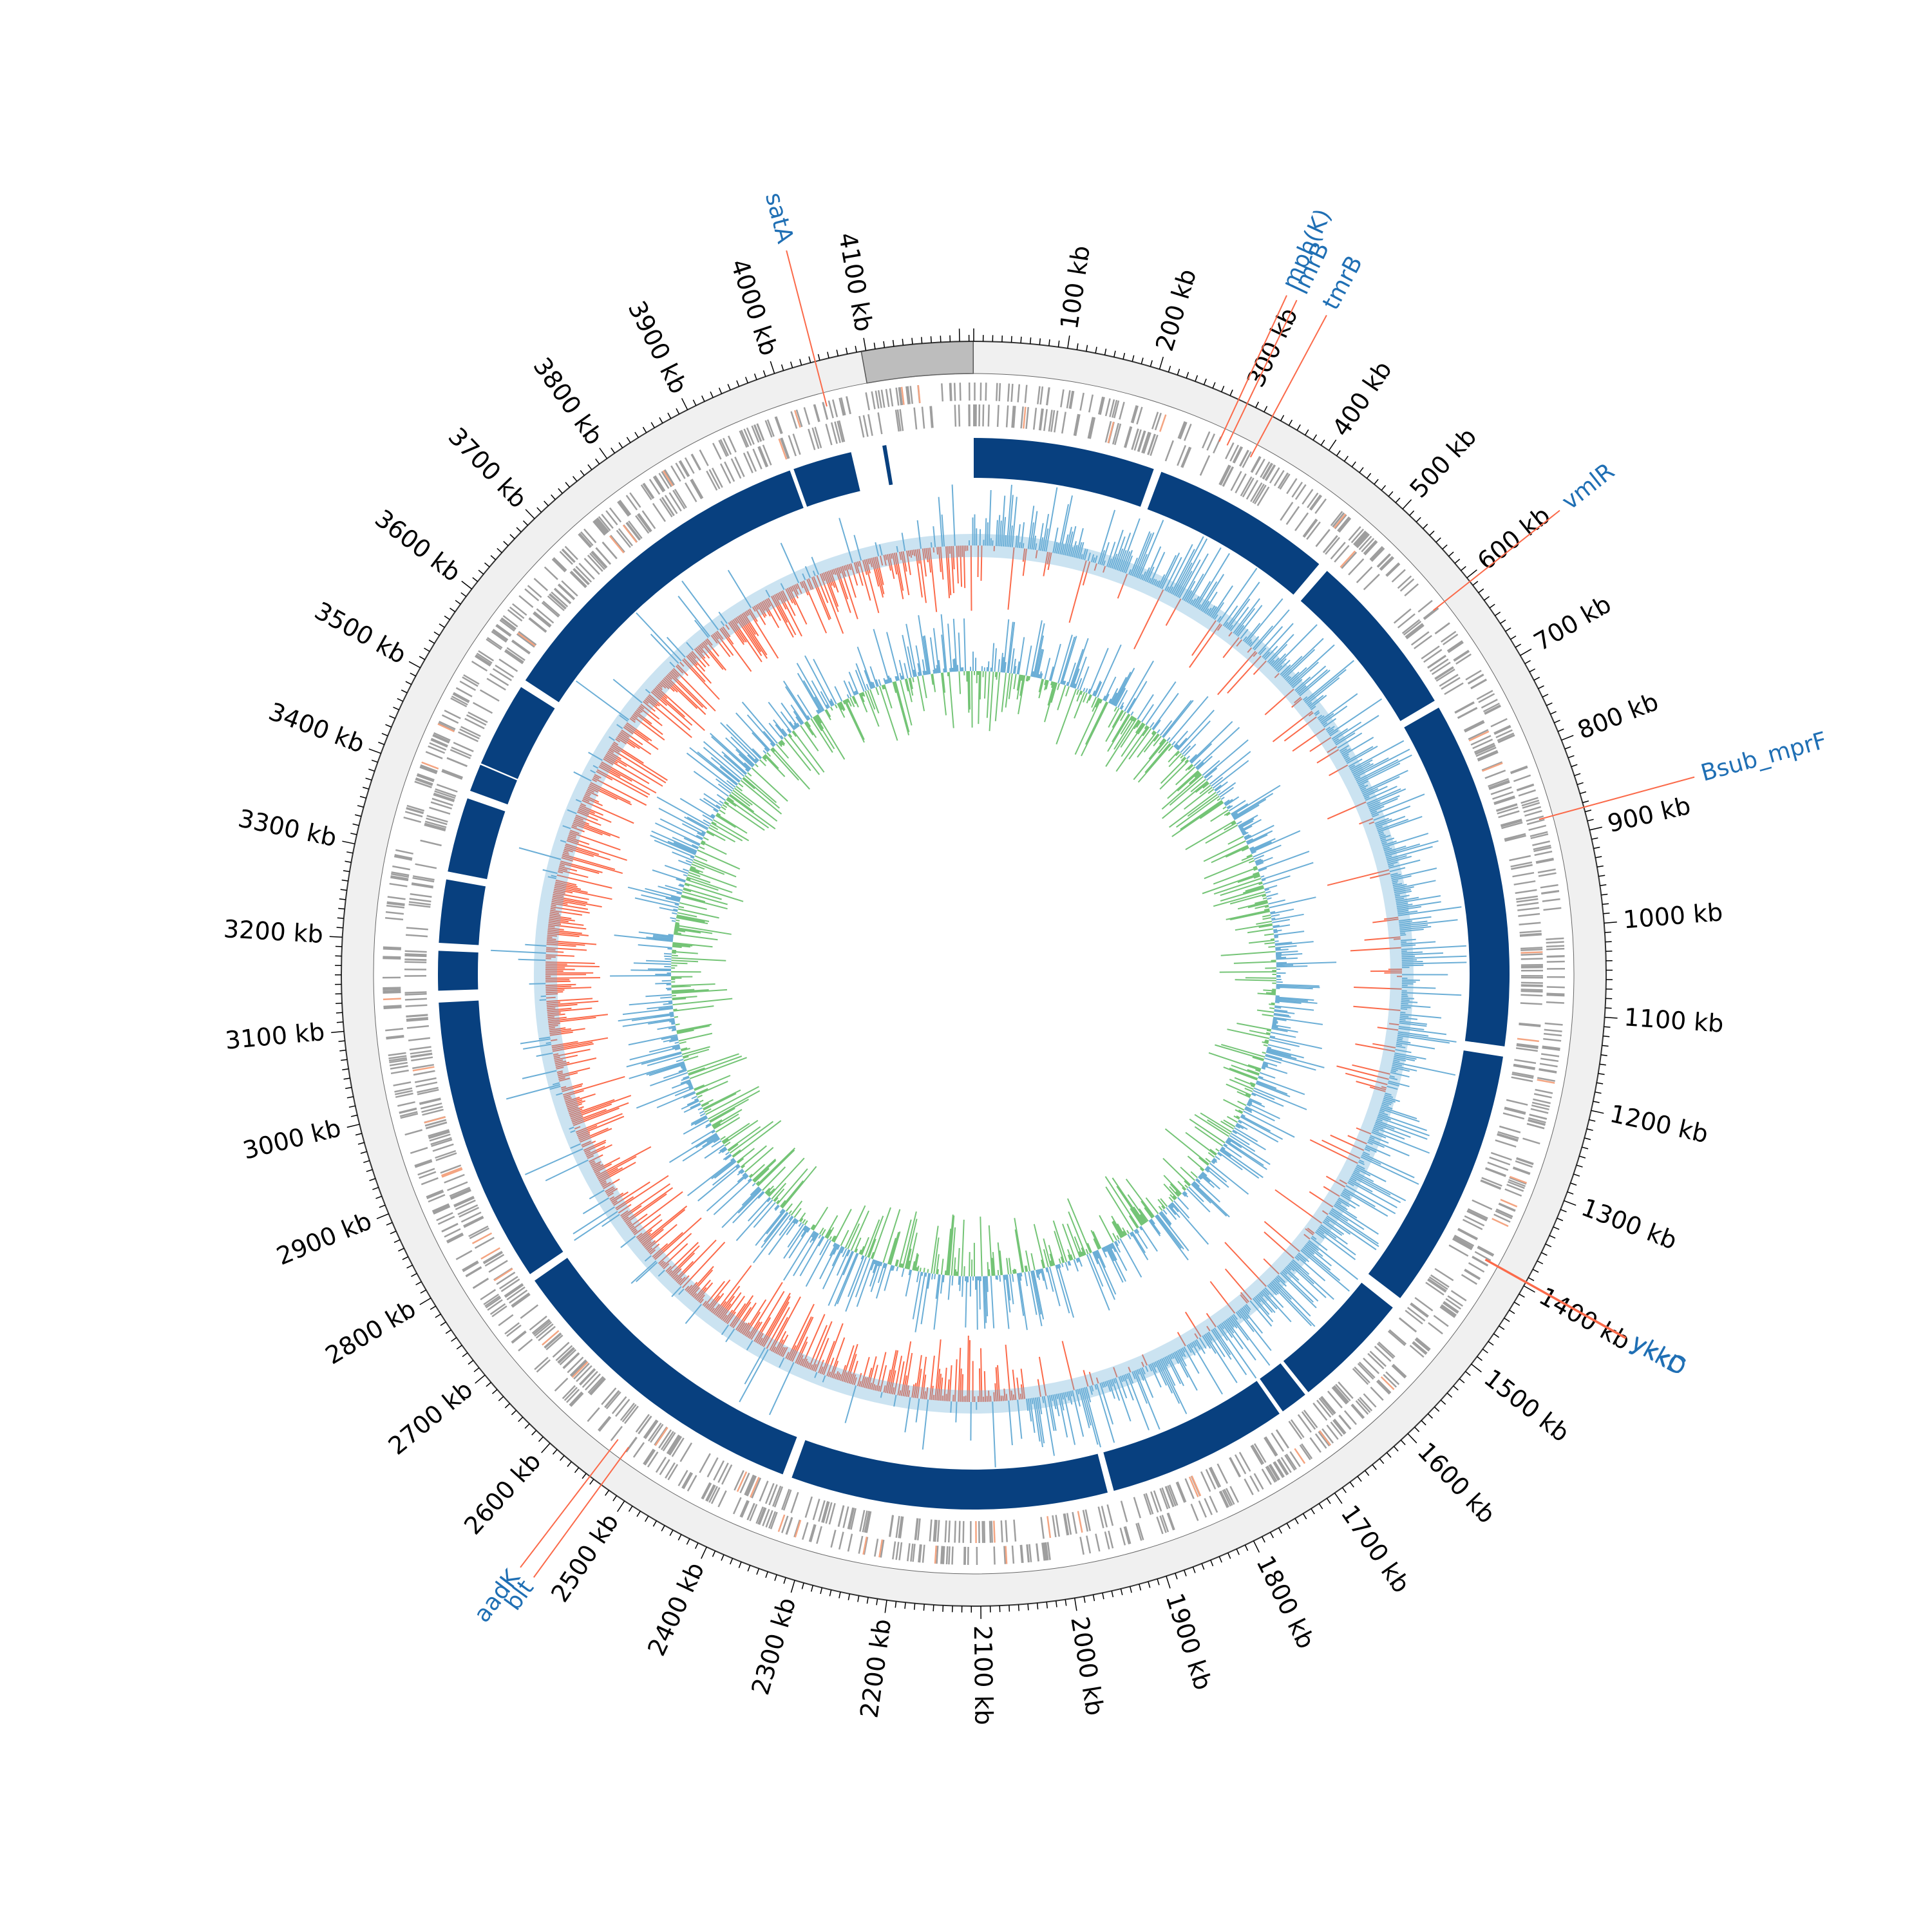 The height and width of the screenshot is (1932, 1932). I want to click on tick-label-3200kb: 3200 kb, so click(273, 932).